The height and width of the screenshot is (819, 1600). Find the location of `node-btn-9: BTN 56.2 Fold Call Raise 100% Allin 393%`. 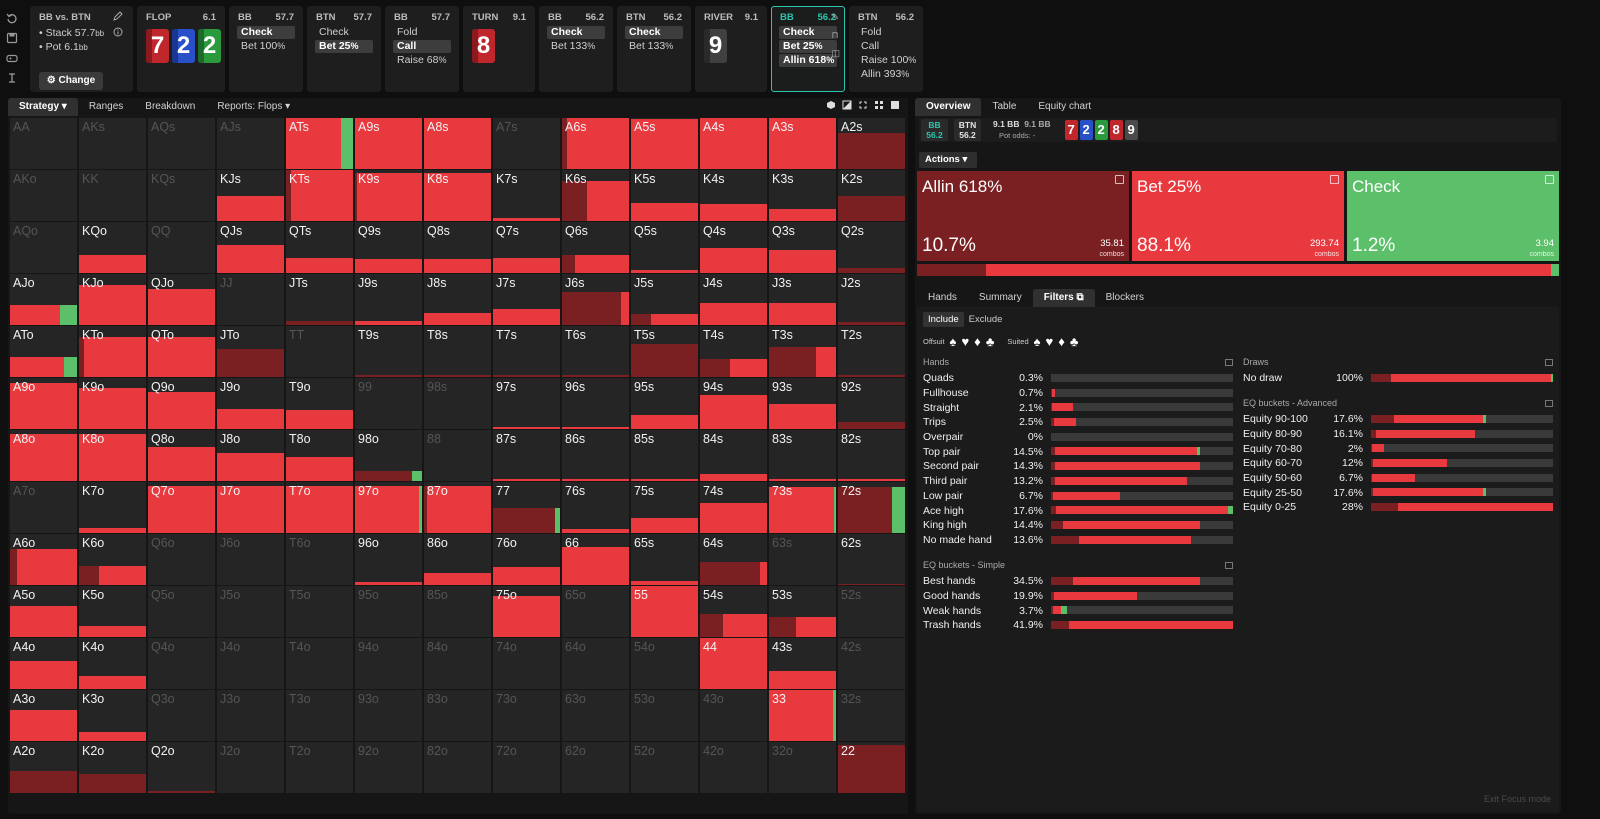

node-btn-9: BTN 56.2 Fold Call Raise 100% Allin 393% is located at coordinates (886, 49).